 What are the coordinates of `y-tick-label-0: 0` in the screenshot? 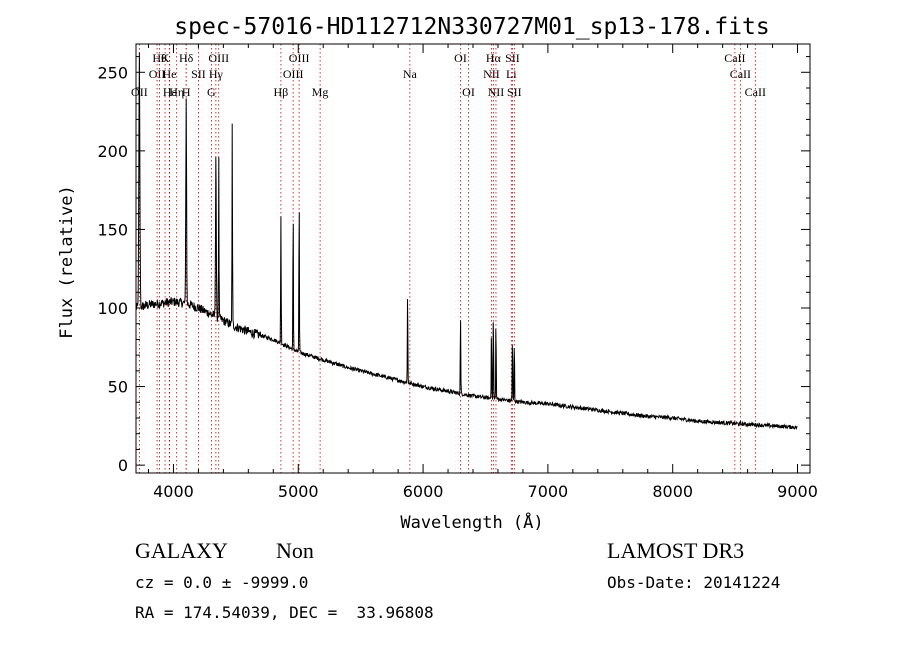 It's located at (123, 465).